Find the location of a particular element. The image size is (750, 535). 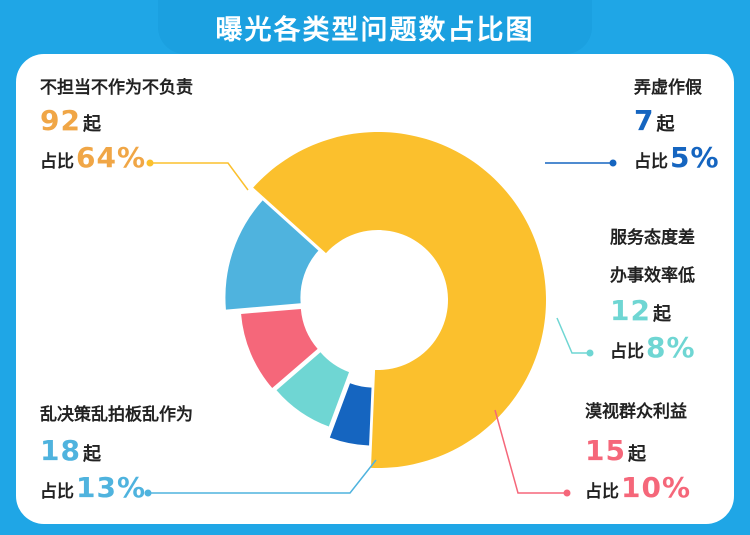

slice-label-1: 弄虚作假 is located at coordinates (668, 88).